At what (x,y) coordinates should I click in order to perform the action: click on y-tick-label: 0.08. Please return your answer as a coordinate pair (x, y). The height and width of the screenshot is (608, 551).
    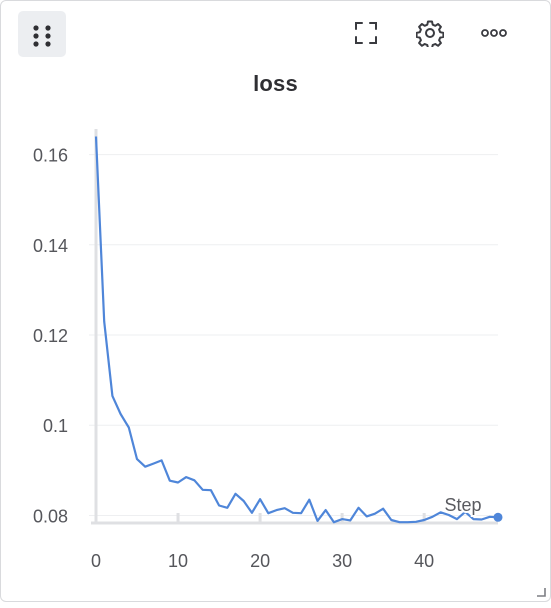
    Looking at the image, I should click on (50, 516).